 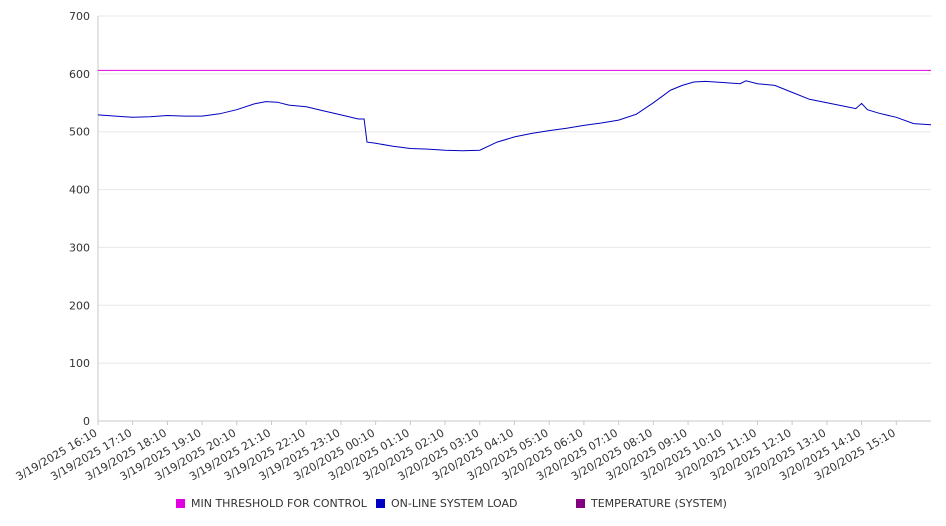 I want to click on y-tick-label: 700, so click(x=79, y=16).